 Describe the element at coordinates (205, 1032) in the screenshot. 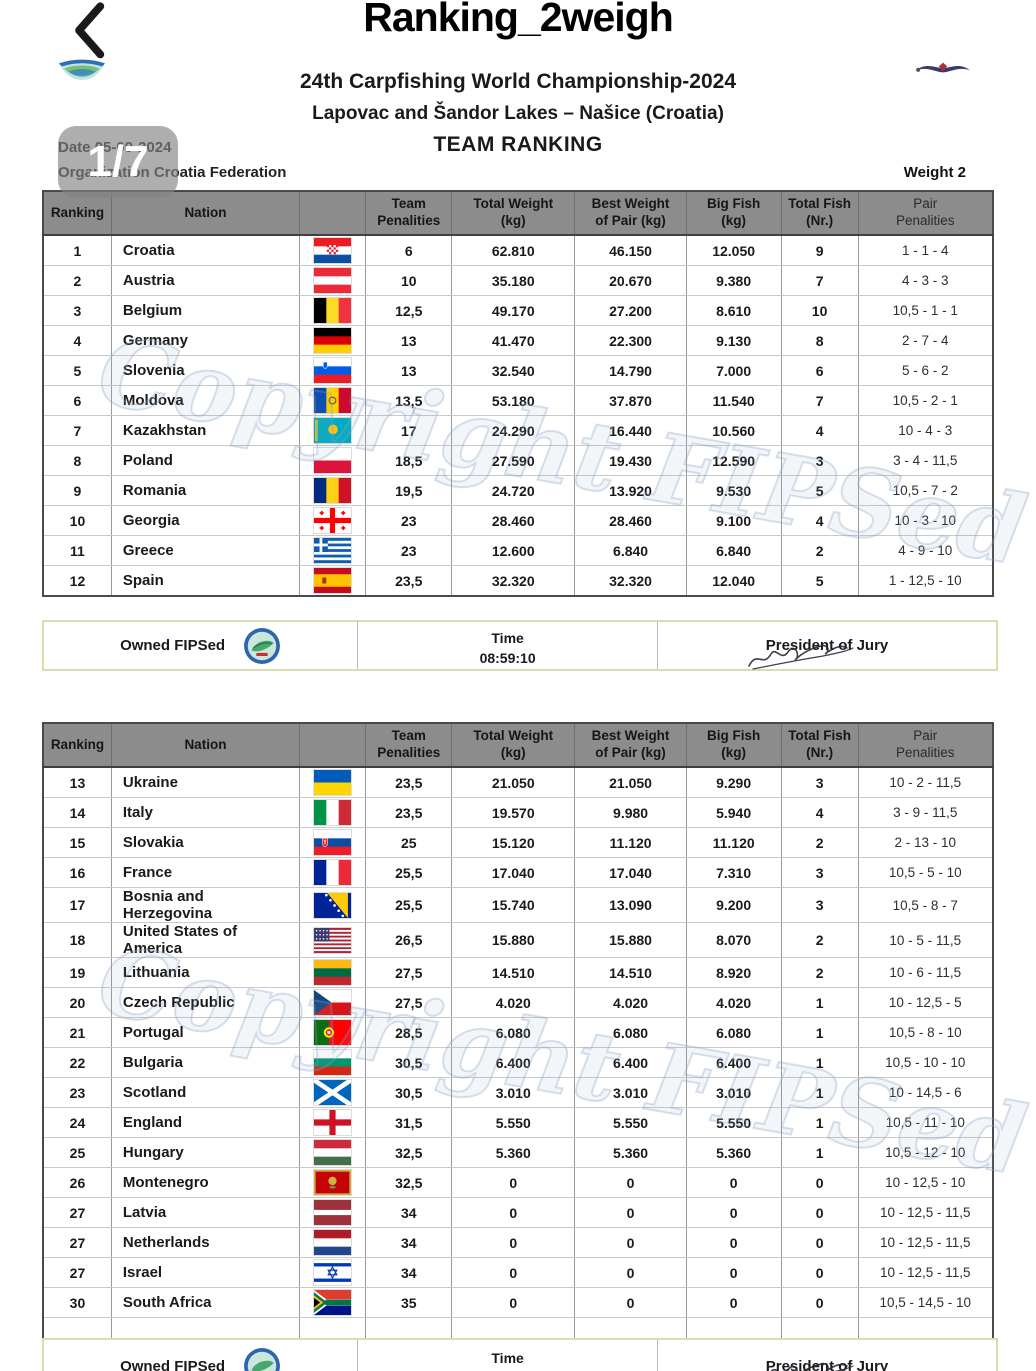

I see `nation-cell: Portugal` at that location.